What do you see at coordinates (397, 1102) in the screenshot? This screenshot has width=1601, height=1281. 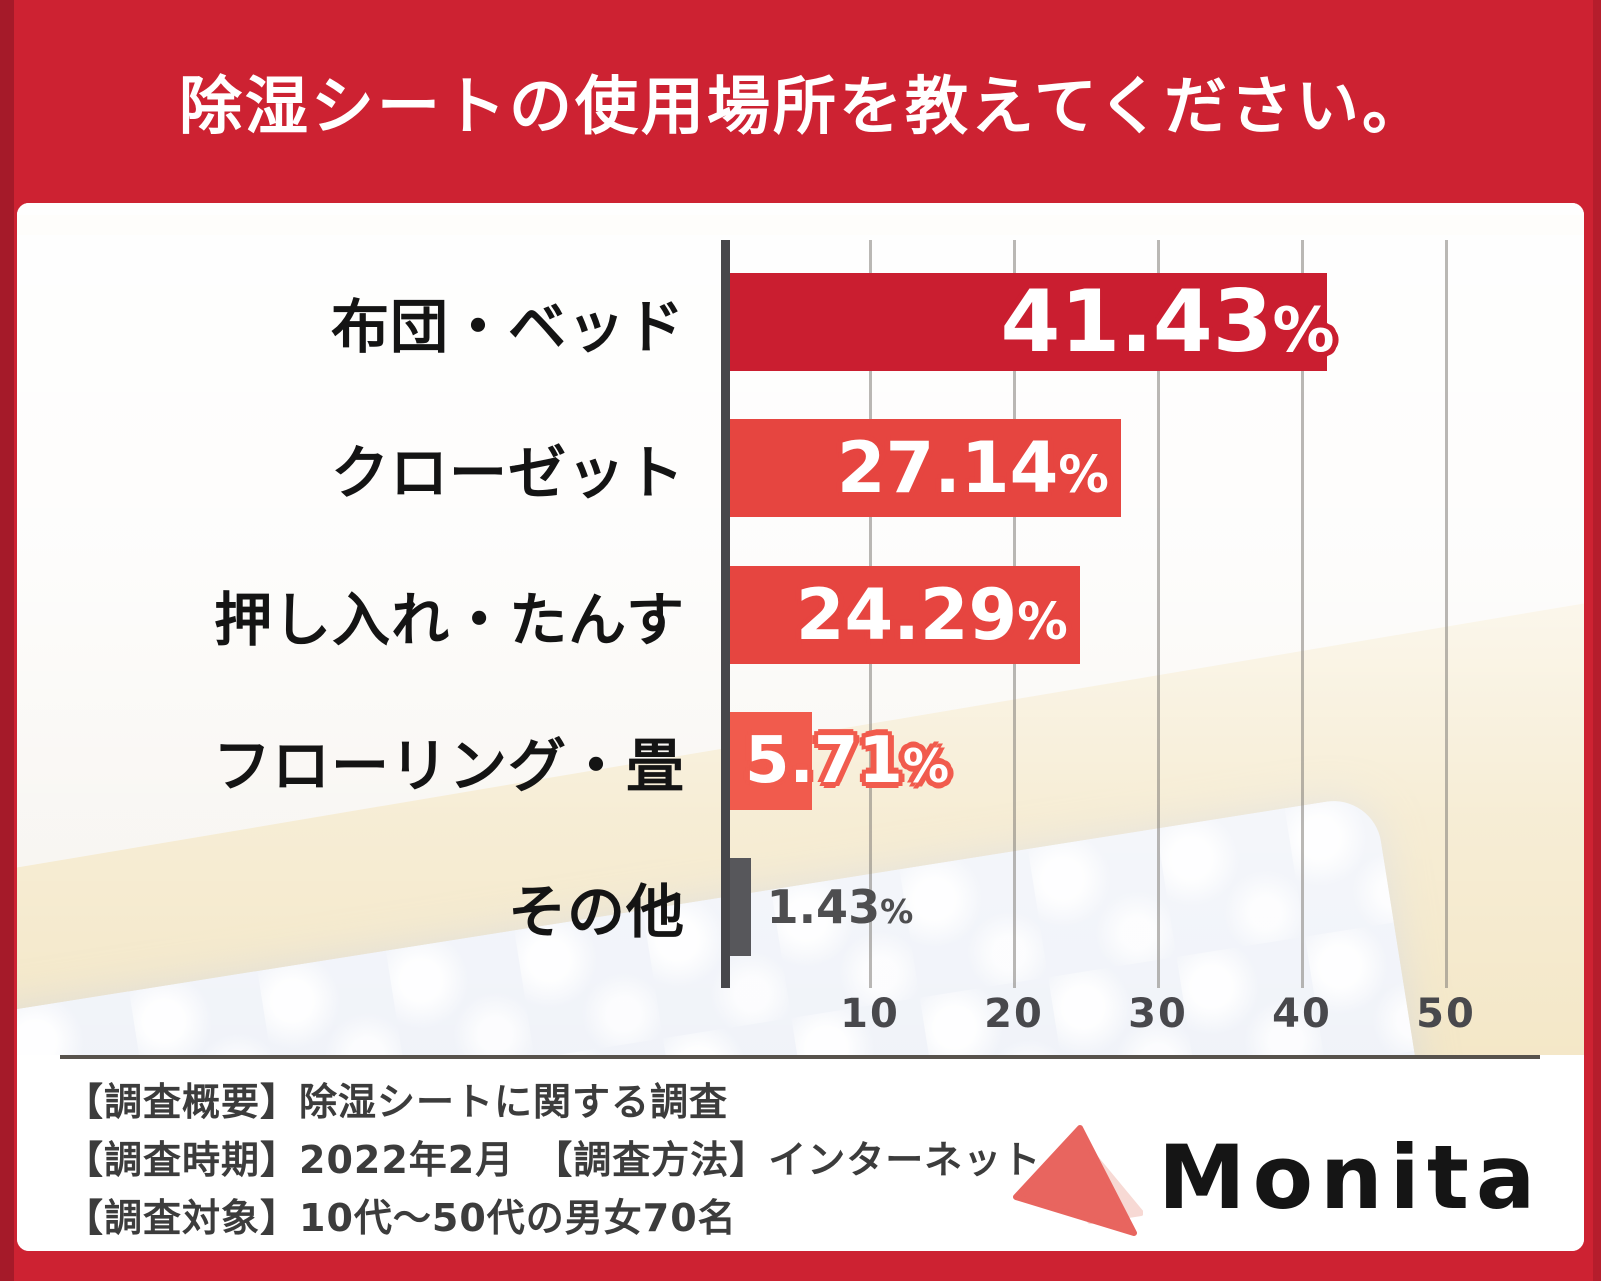 I see `survey-note-overview: 【調査概要】除湿シートに関する調査` at bounding box center [397, 1102].